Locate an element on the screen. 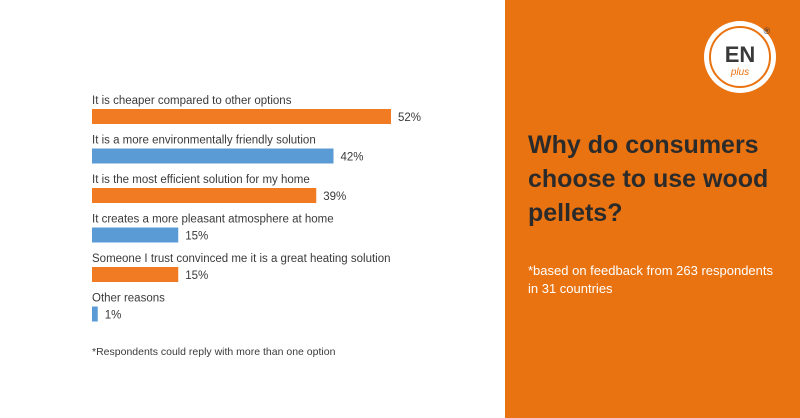  logo-text-en: EN is located at coordinates (740, 54).